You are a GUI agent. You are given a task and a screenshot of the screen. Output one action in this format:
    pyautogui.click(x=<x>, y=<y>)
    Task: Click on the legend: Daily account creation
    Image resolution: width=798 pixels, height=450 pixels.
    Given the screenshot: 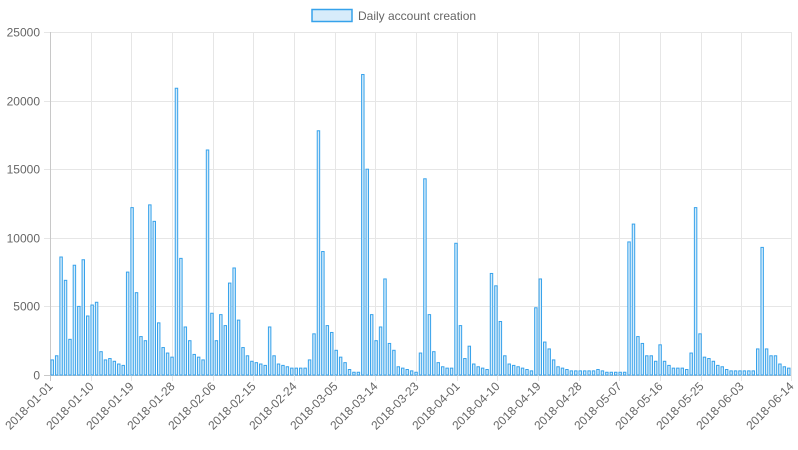 What is the action you would take?
    pyautogui.click(x=393, y=15)
    